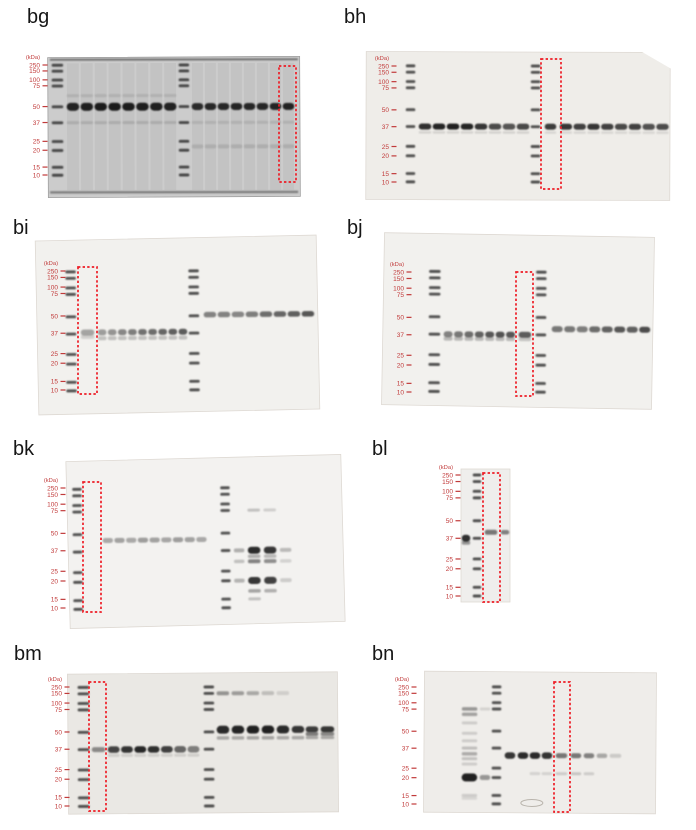 The height and width of the screenshot is (830, 696). I want to click on highlight-box-bj, so click(524, 334).